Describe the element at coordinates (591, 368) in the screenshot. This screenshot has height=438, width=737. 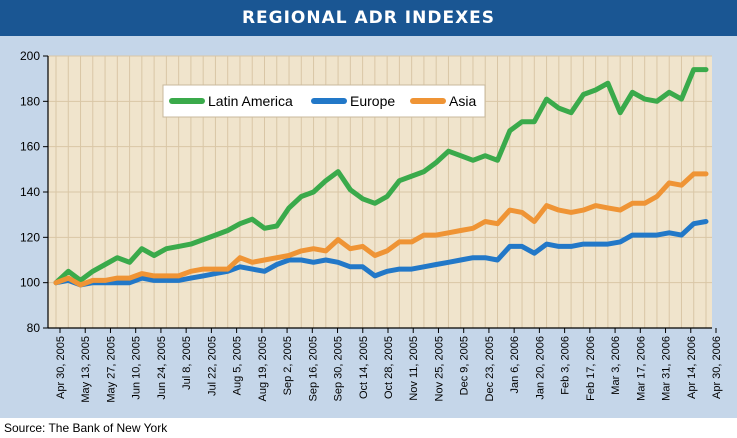
I see `x-tick-label: Feb 17, 2006` at that location.